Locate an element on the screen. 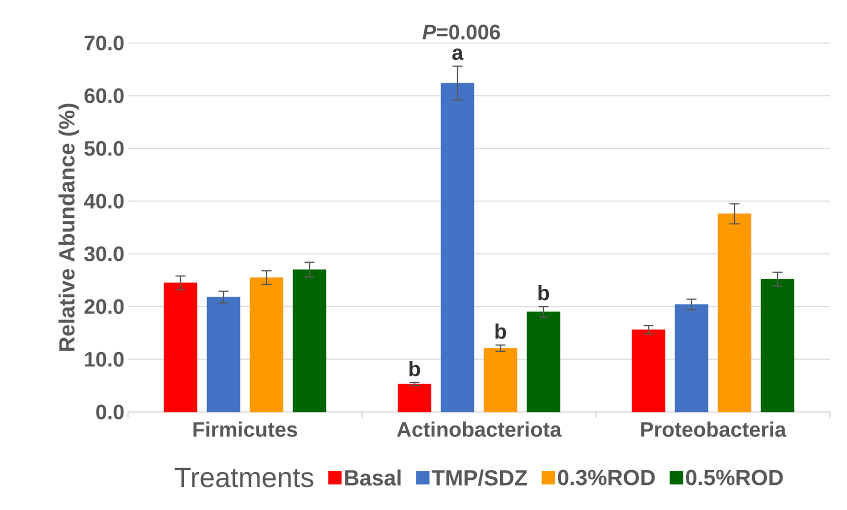 This screenshot has width=847, height=510. y-tick-label: 10.0 is located at coordinates (104, 359).